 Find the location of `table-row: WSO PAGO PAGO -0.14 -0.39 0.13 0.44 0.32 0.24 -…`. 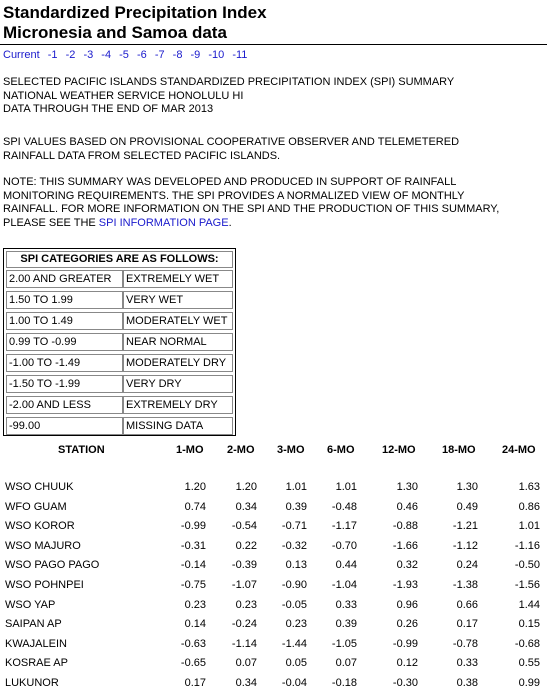

table-row: WSO PAGO PAGO -0.14 -0.39 0.13 0.44 0.32 0.24 -… is located at coordinates (273, 569).